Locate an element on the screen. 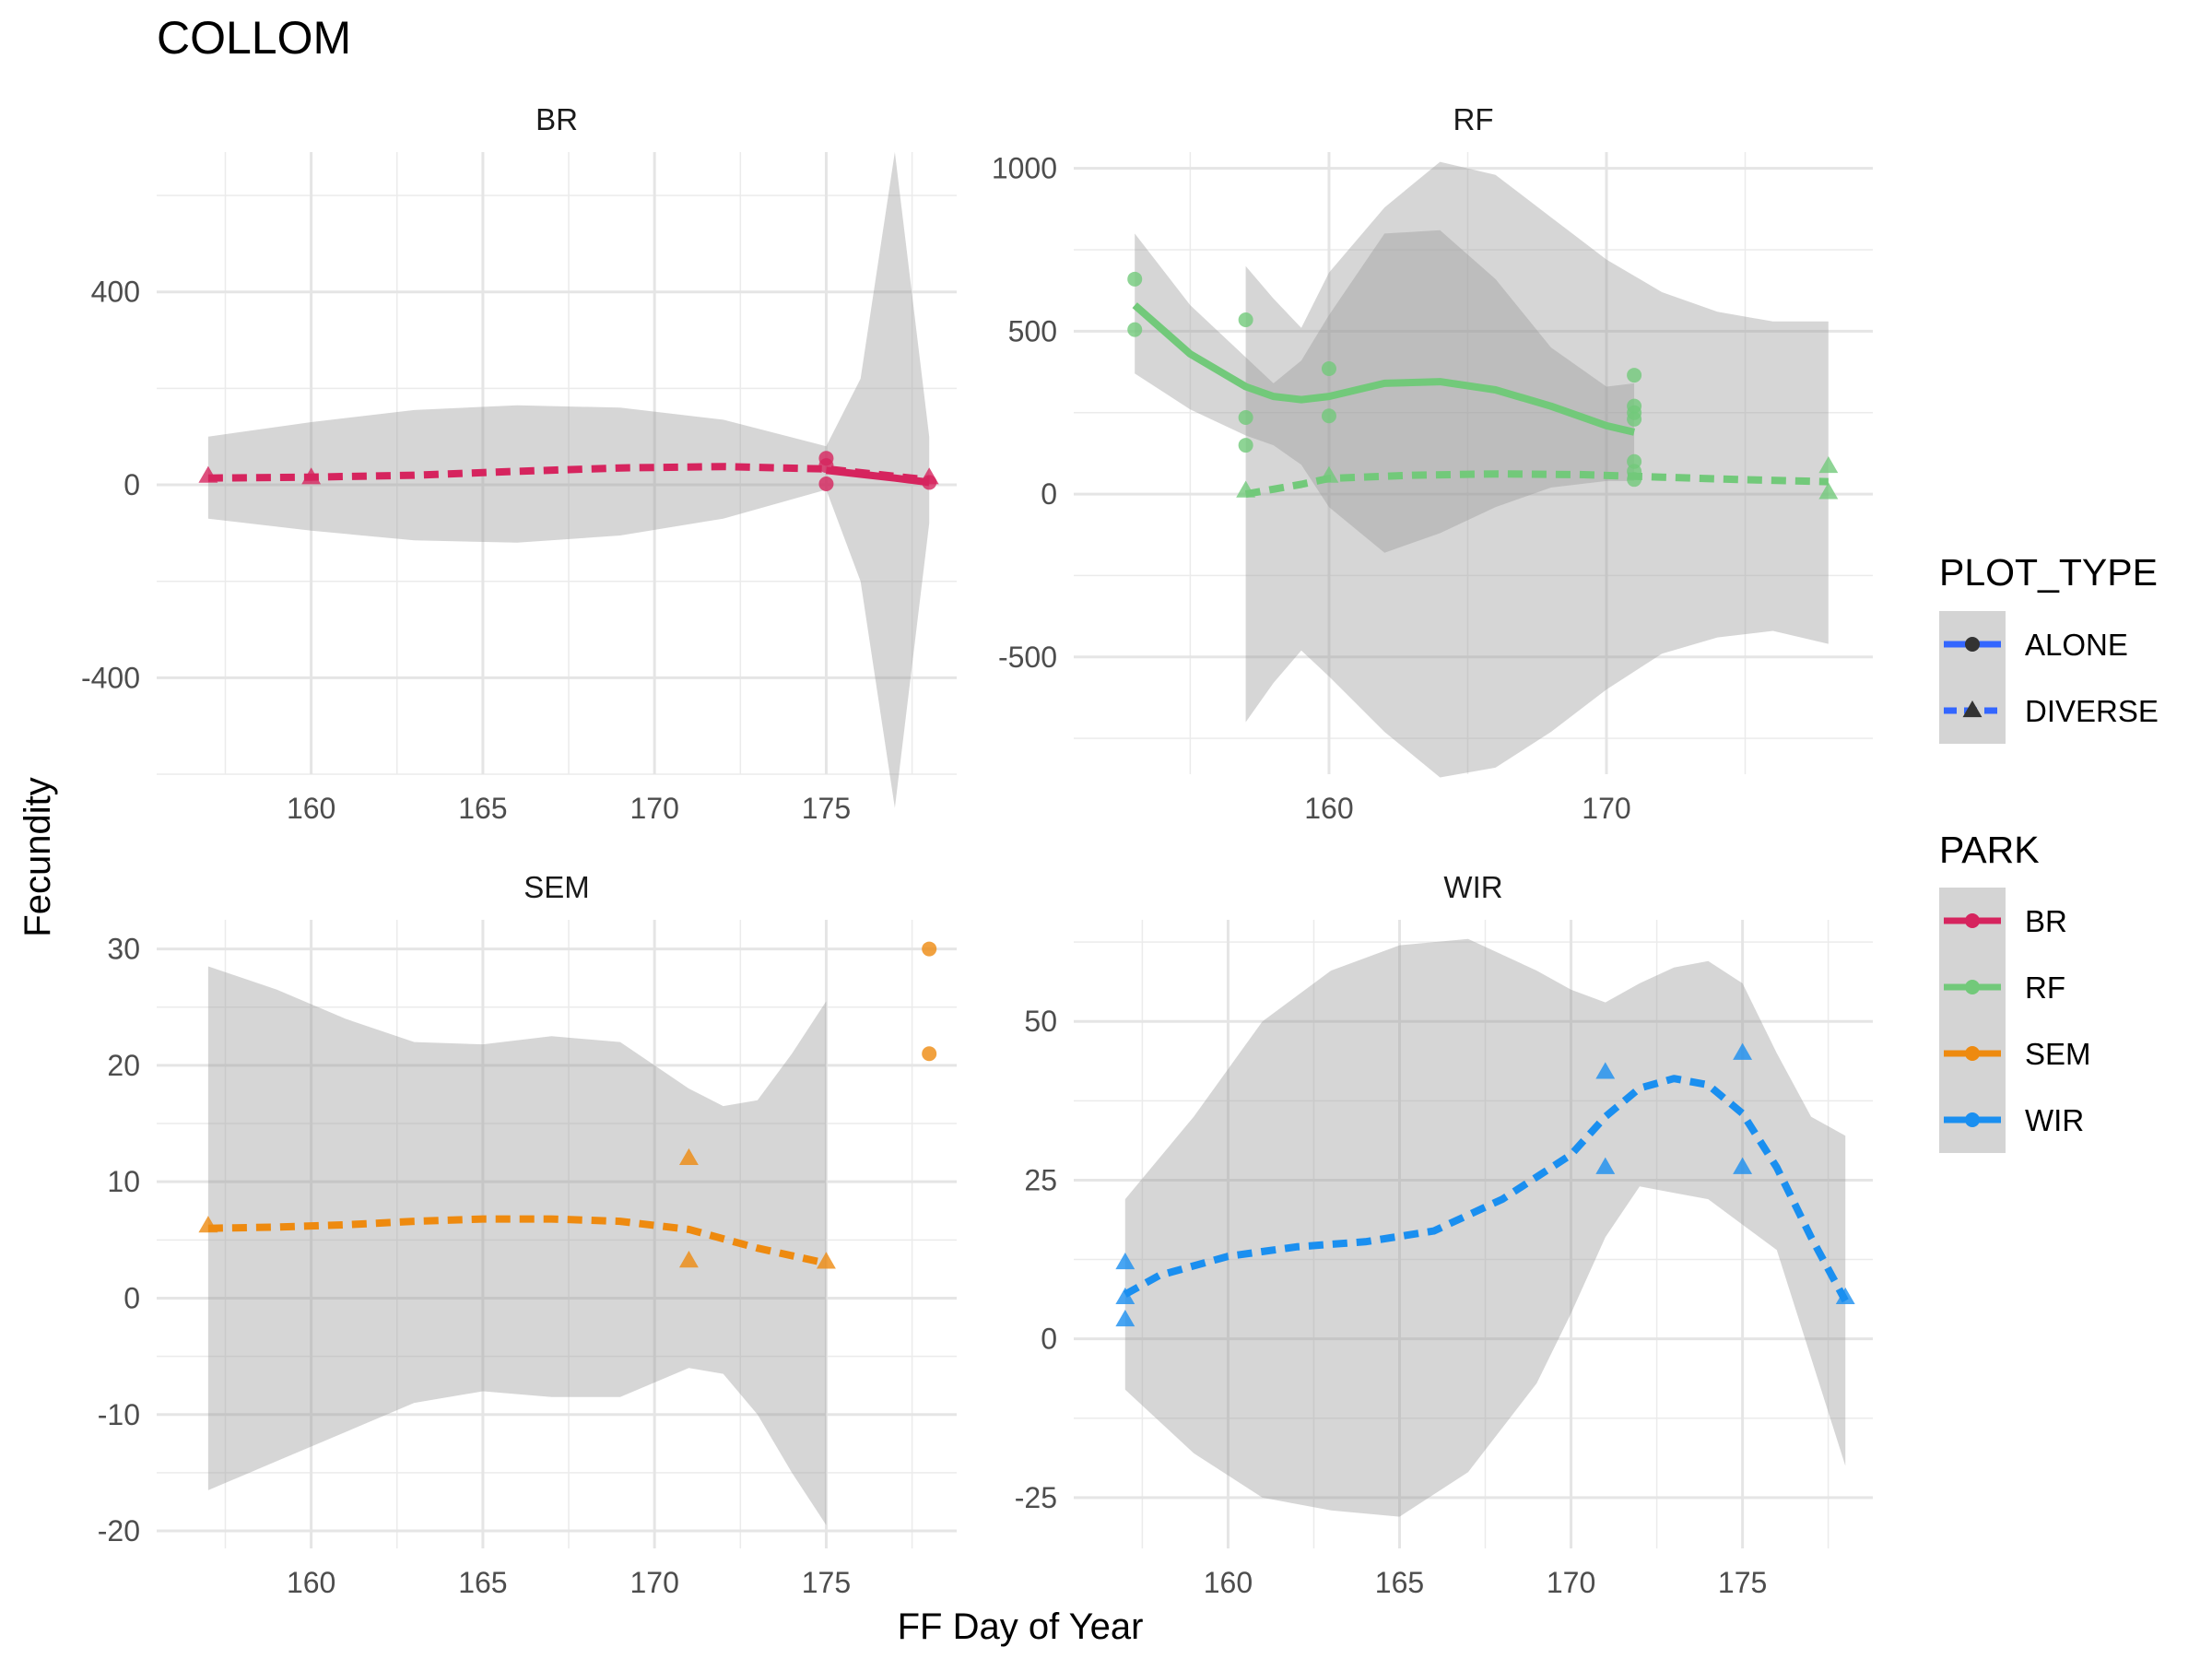 The height and width of the screenshot is (1659, 2212). y-tick-label: -20 is located at coordinates (119, 1530).